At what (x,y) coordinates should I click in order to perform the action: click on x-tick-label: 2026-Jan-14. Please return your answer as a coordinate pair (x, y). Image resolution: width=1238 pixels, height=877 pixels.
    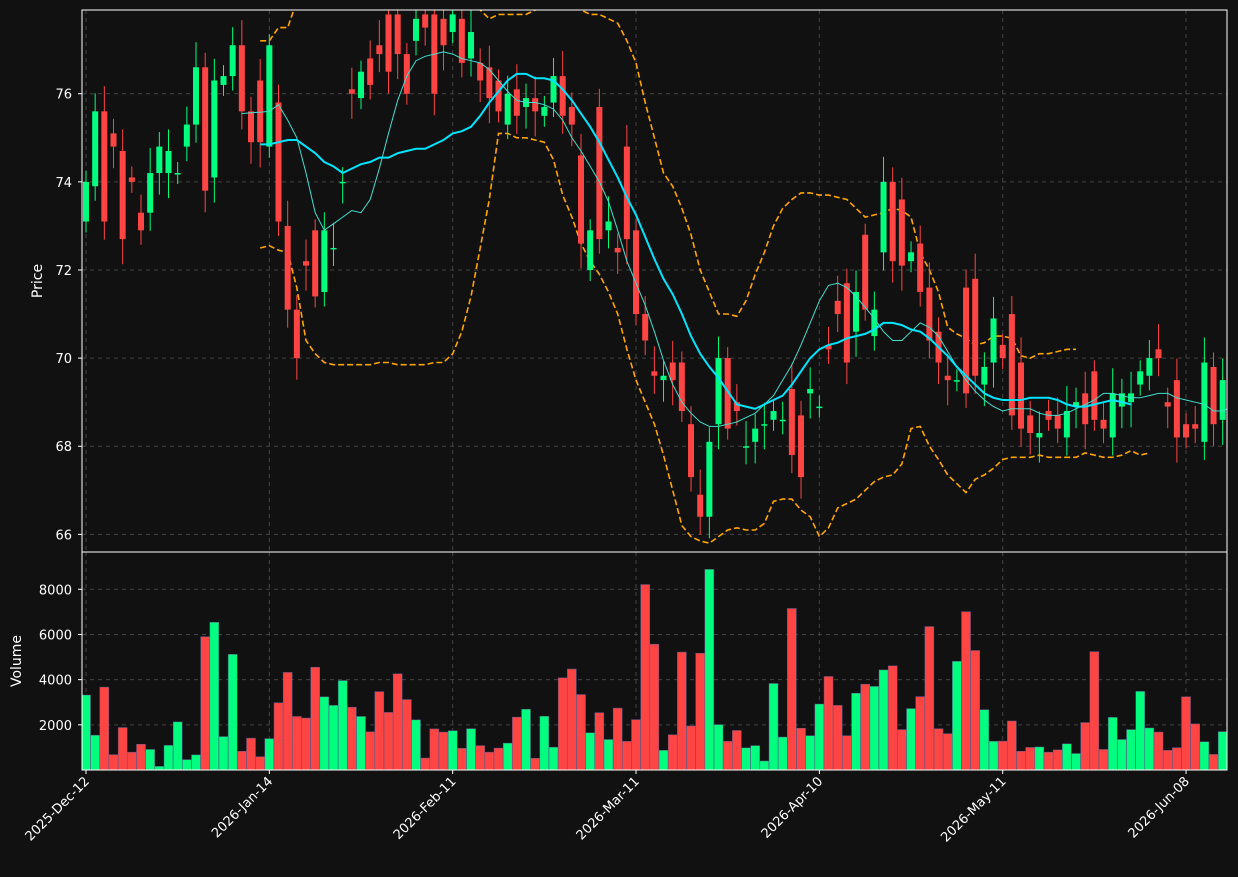
    Looking at the image, I should click on (242, 807).